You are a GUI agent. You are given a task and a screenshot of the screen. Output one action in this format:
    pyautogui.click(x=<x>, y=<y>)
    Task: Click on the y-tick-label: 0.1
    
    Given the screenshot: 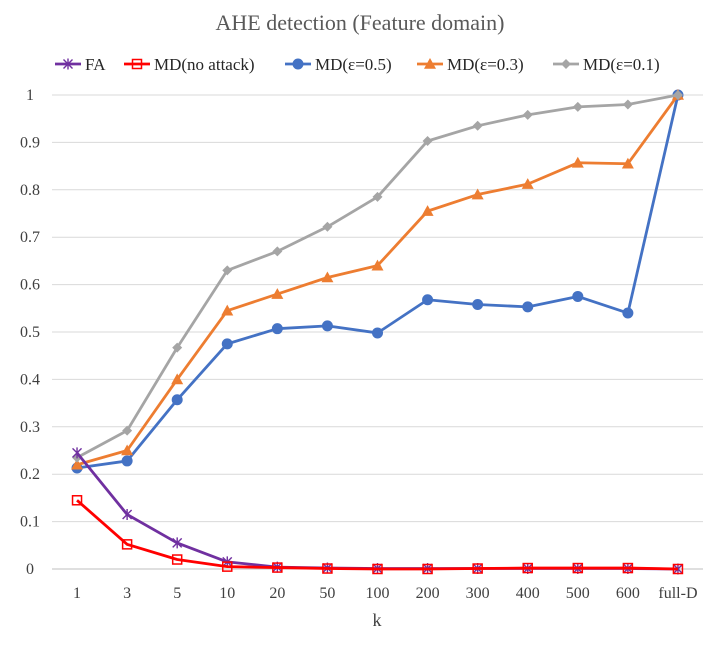 What is the action you would take?
    pyautogui.click(x=30, y=522)
    